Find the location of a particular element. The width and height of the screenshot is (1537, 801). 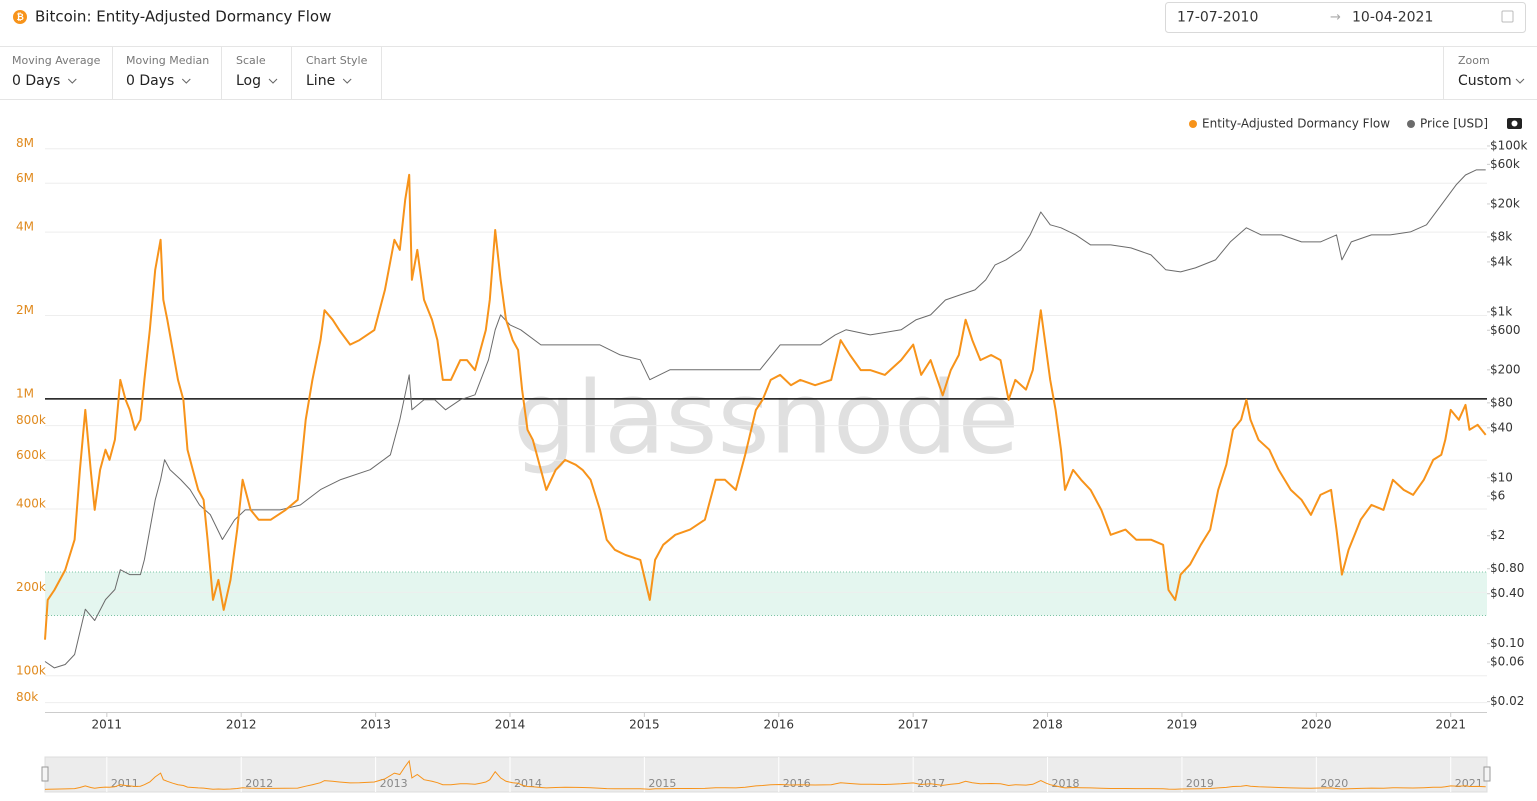

date-from: 17-07-2010 is located at coordinates (1217, 18).